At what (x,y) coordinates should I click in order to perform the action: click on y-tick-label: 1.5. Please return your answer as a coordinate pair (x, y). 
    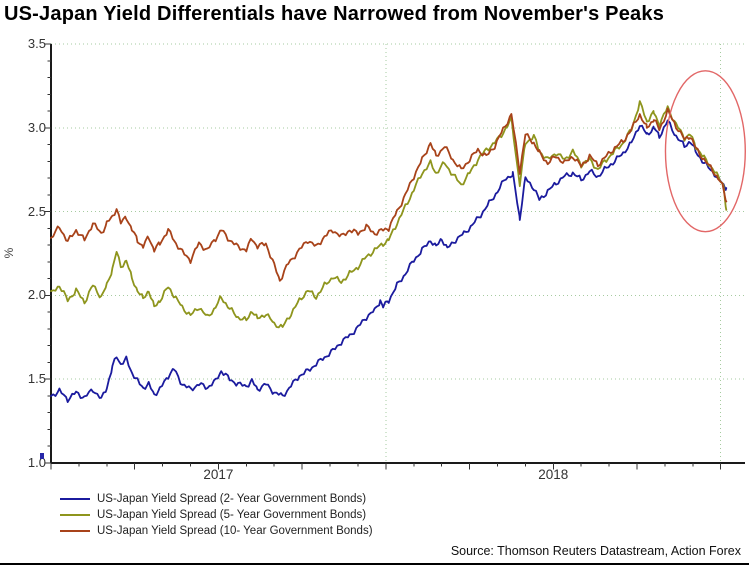
    Looking at the image, I should click on (36, 379).